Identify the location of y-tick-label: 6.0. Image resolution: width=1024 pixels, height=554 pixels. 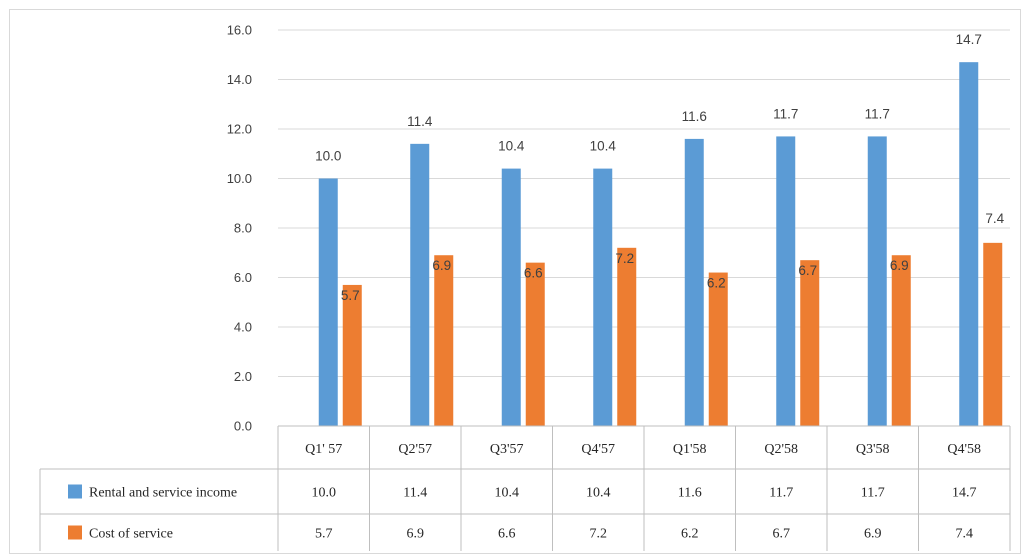
(243, 277).